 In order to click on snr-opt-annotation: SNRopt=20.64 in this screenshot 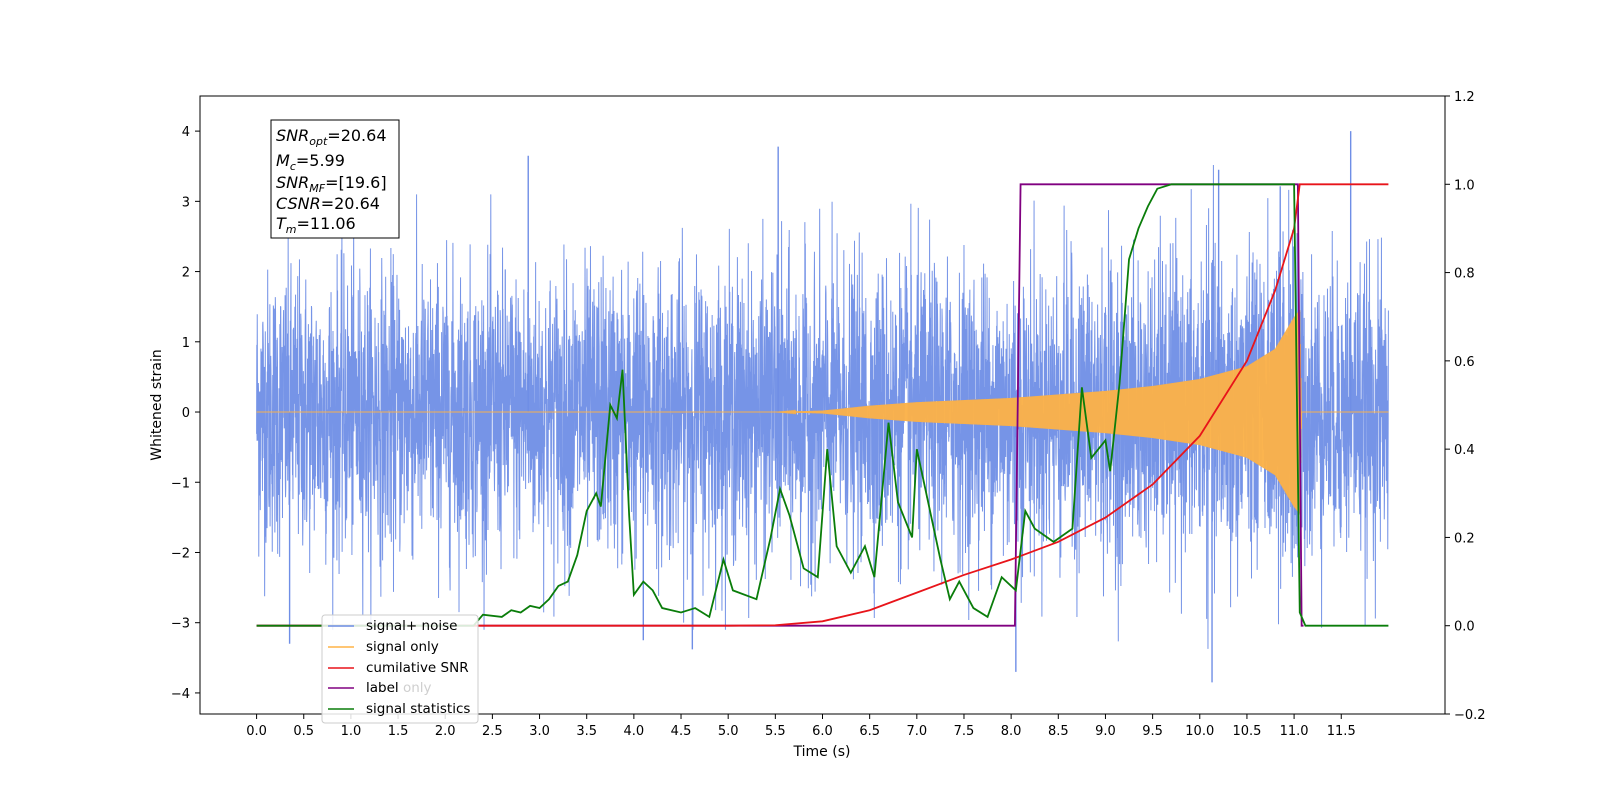, I will do `click(331, 137)`.